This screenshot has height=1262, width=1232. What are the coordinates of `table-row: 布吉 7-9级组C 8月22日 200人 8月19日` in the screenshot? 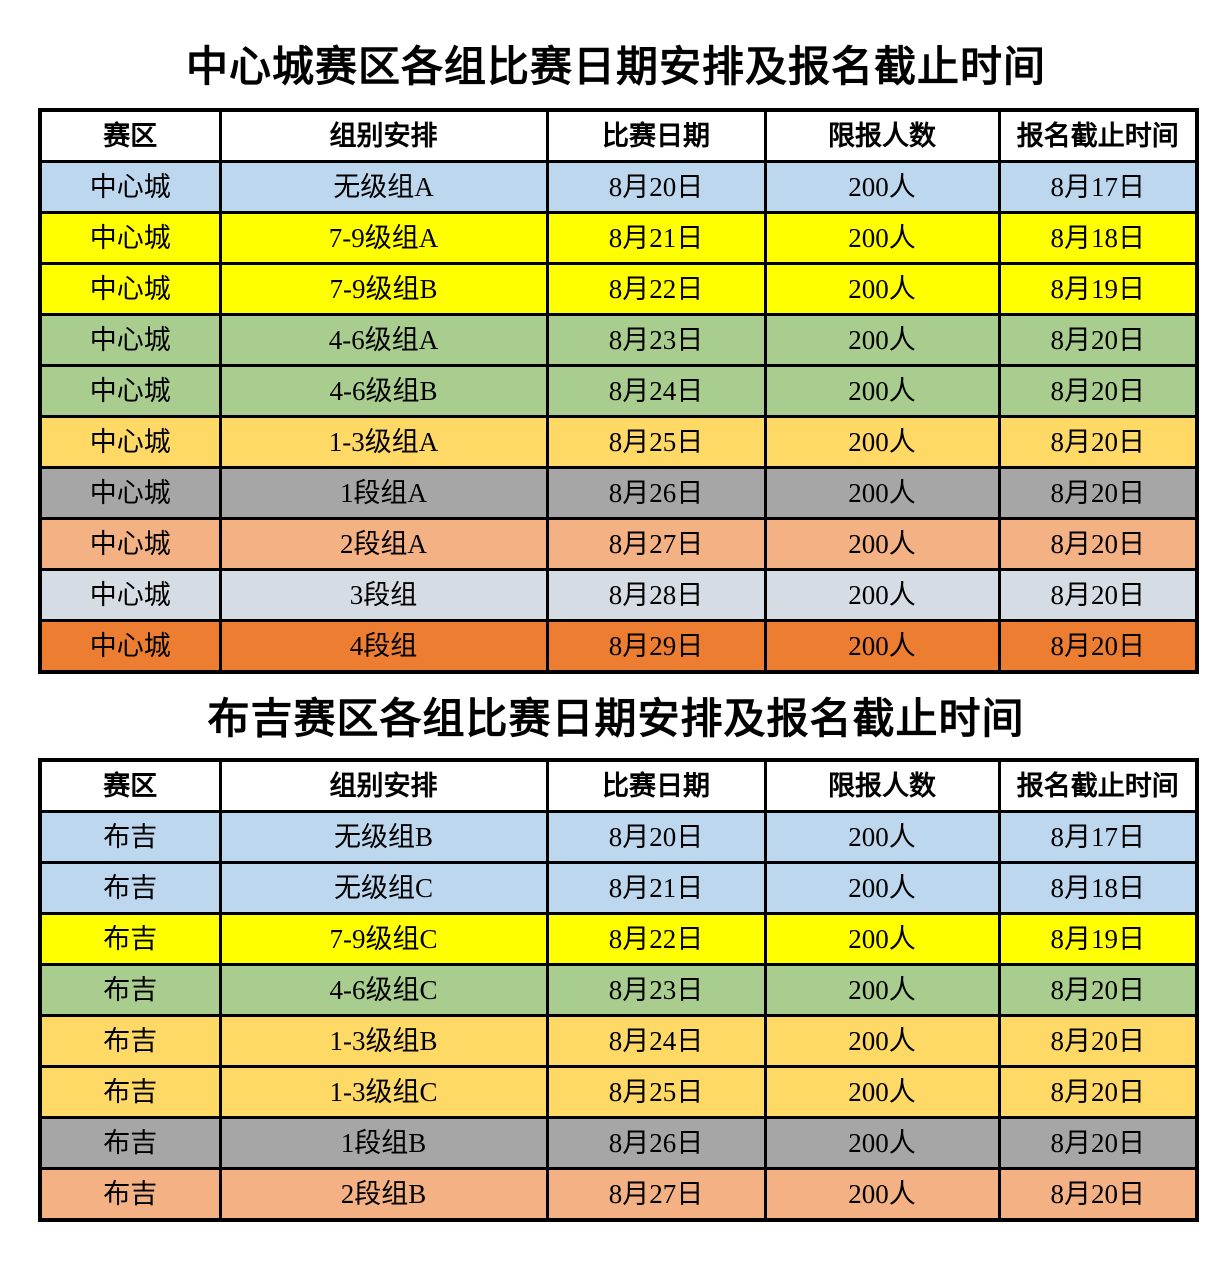 It's located at (618, 939).